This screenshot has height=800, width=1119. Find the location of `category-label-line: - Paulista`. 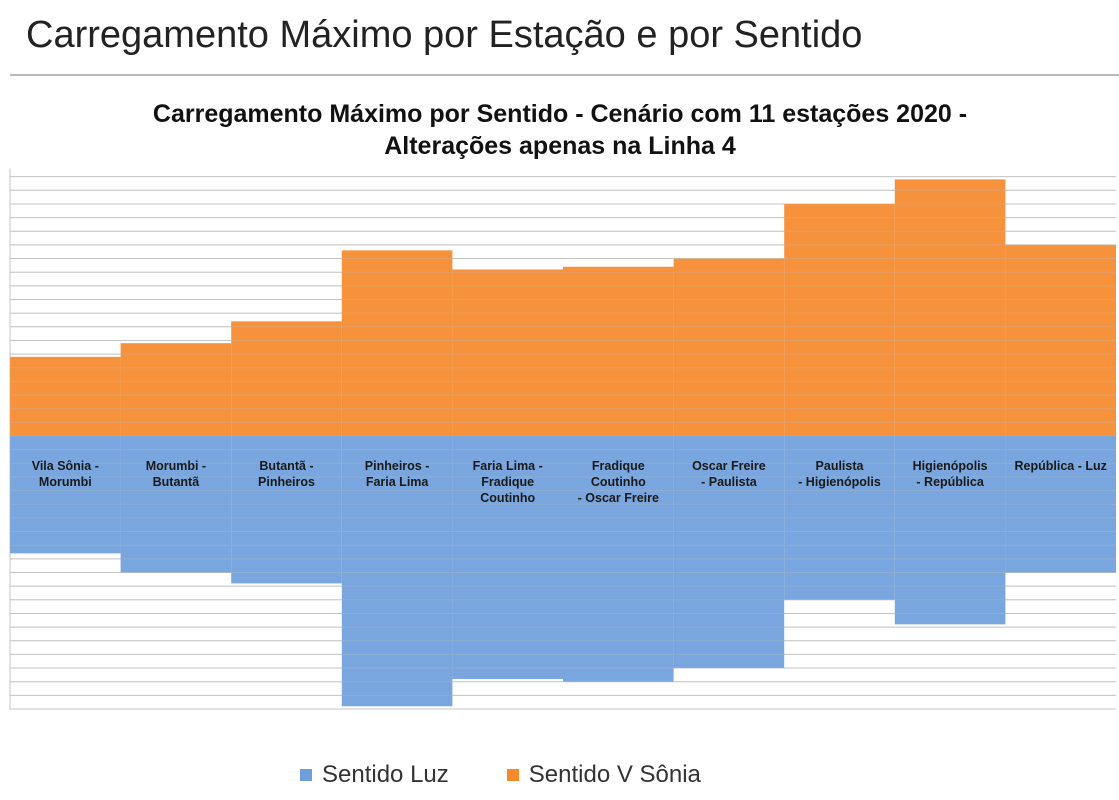

category-label-line: - Paulista is located at coordinates (729, 482).